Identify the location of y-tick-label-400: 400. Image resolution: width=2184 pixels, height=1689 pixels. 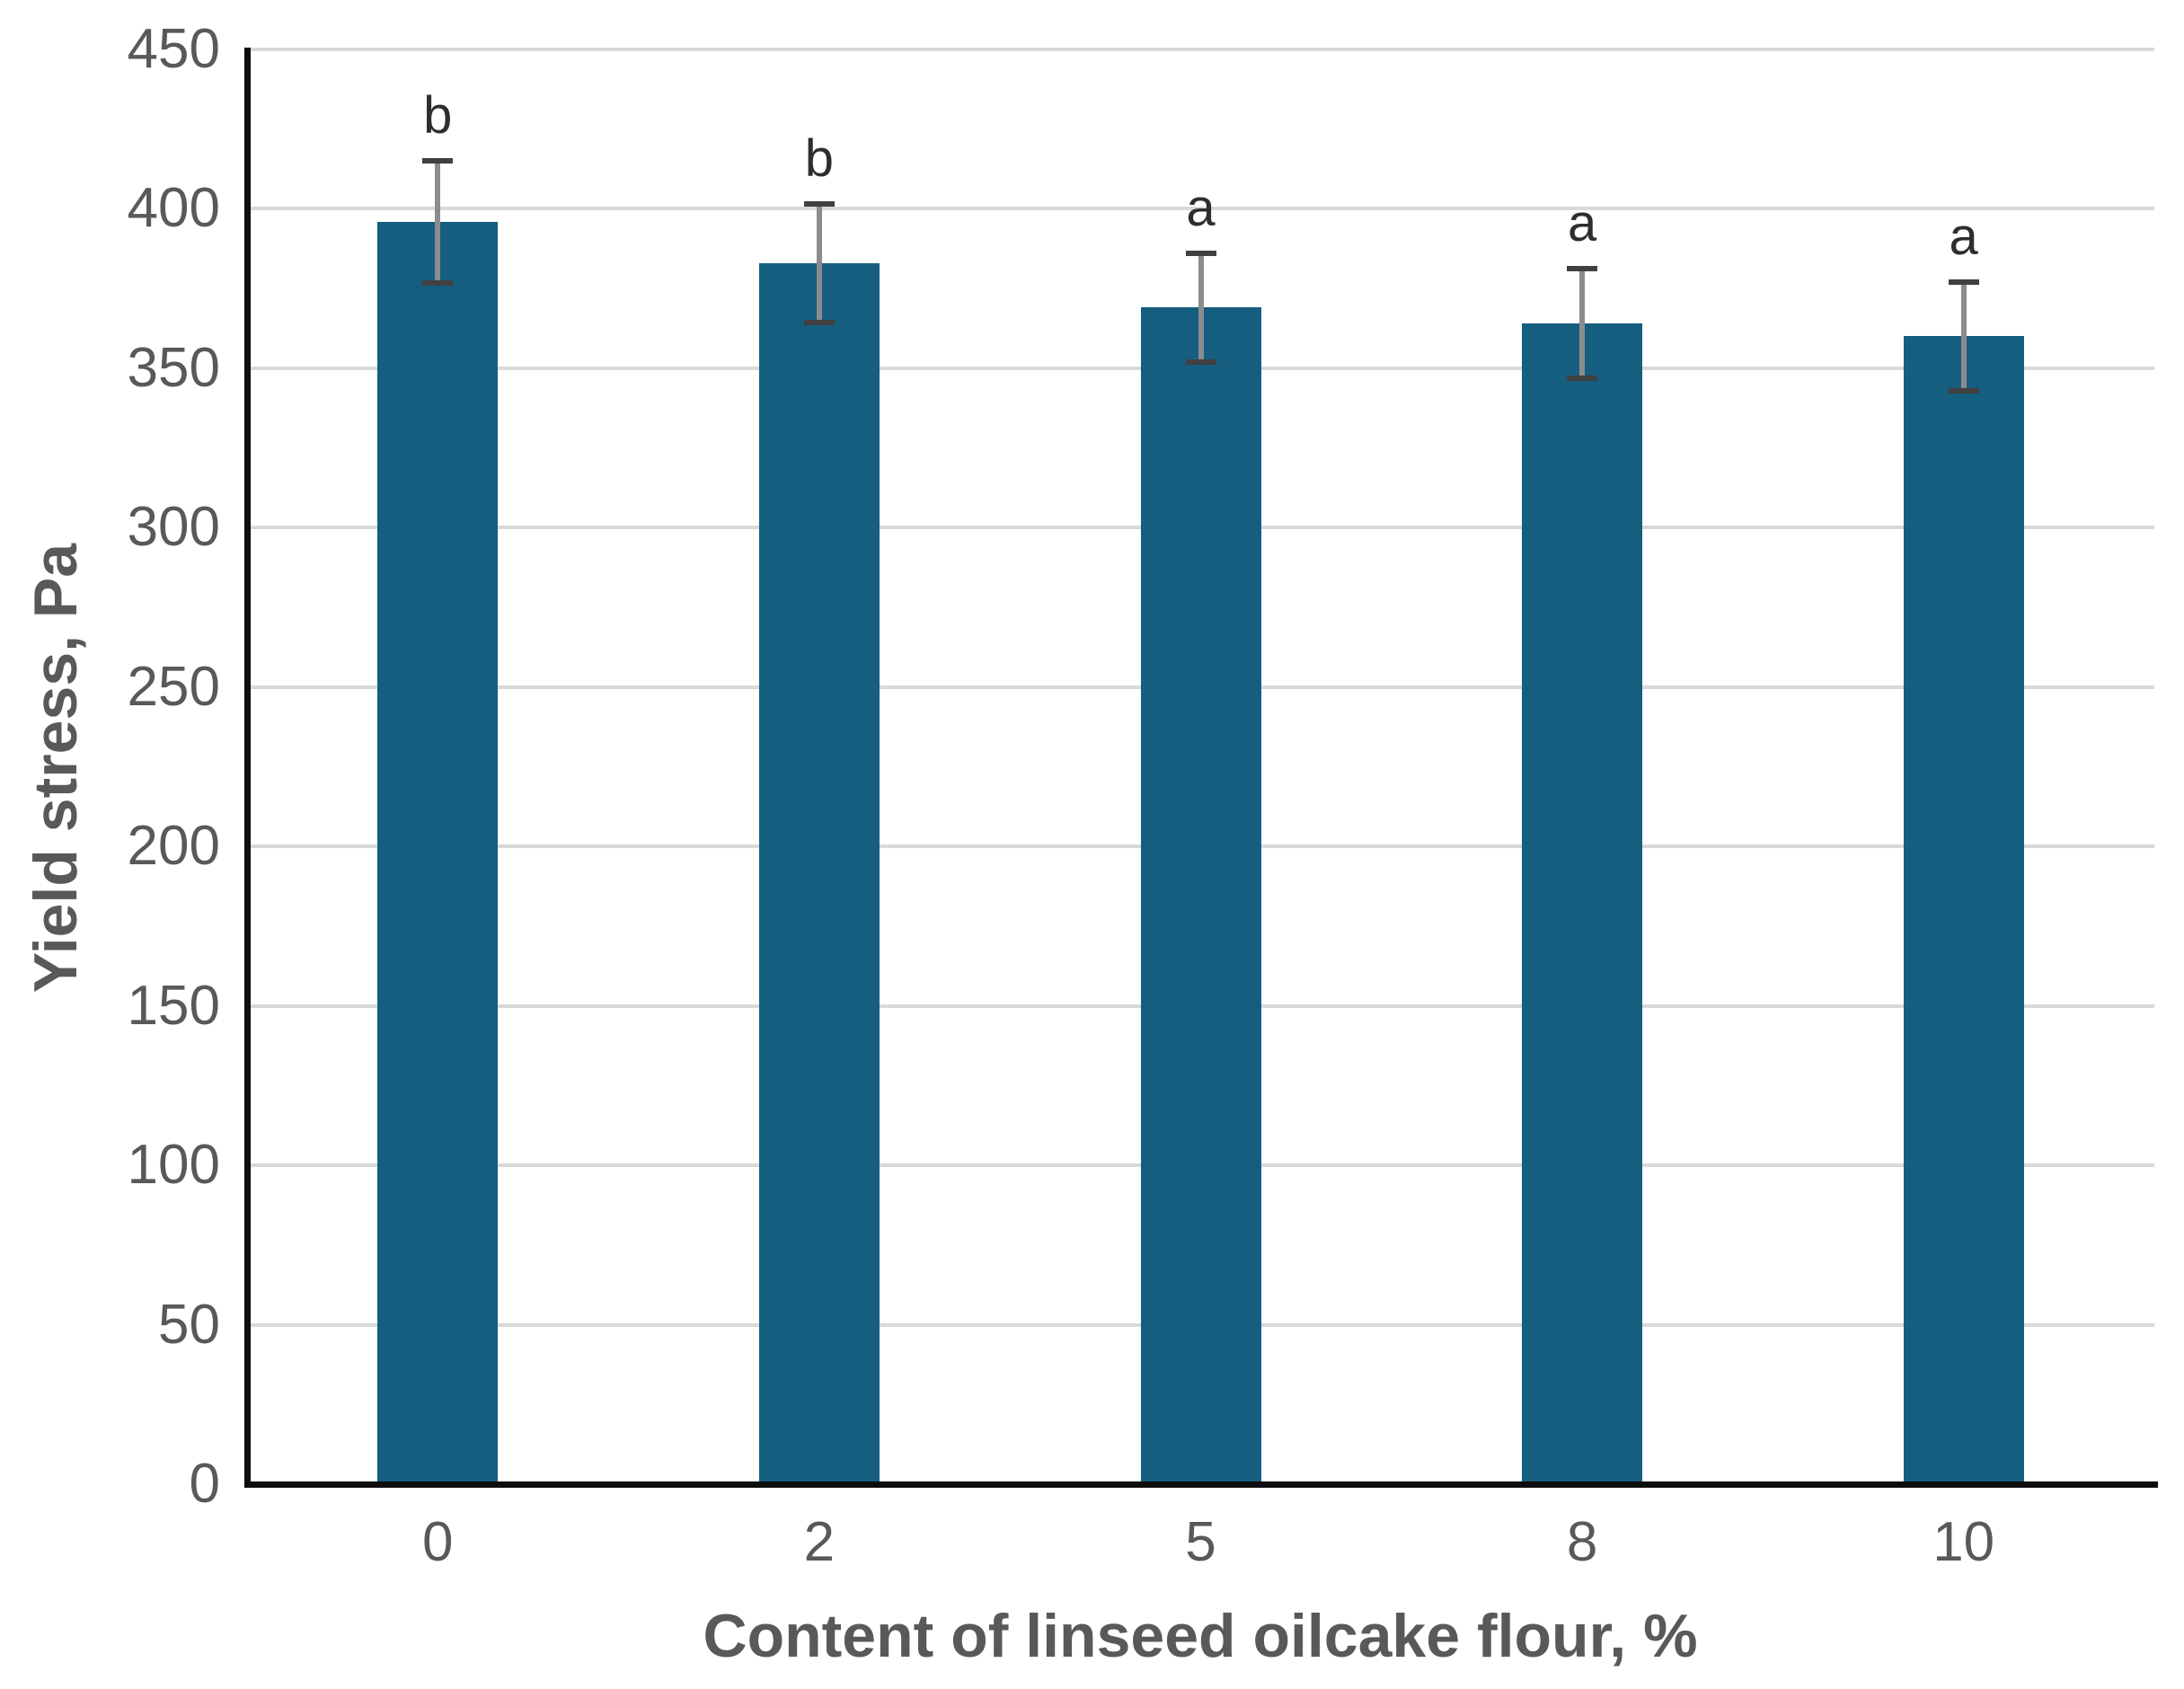
(174, 209).